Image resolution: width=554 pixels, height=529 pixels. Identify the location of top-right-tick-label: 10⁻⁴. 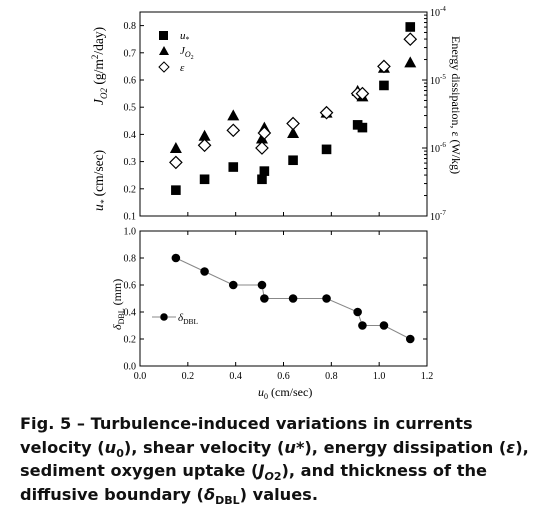
(438, 12).